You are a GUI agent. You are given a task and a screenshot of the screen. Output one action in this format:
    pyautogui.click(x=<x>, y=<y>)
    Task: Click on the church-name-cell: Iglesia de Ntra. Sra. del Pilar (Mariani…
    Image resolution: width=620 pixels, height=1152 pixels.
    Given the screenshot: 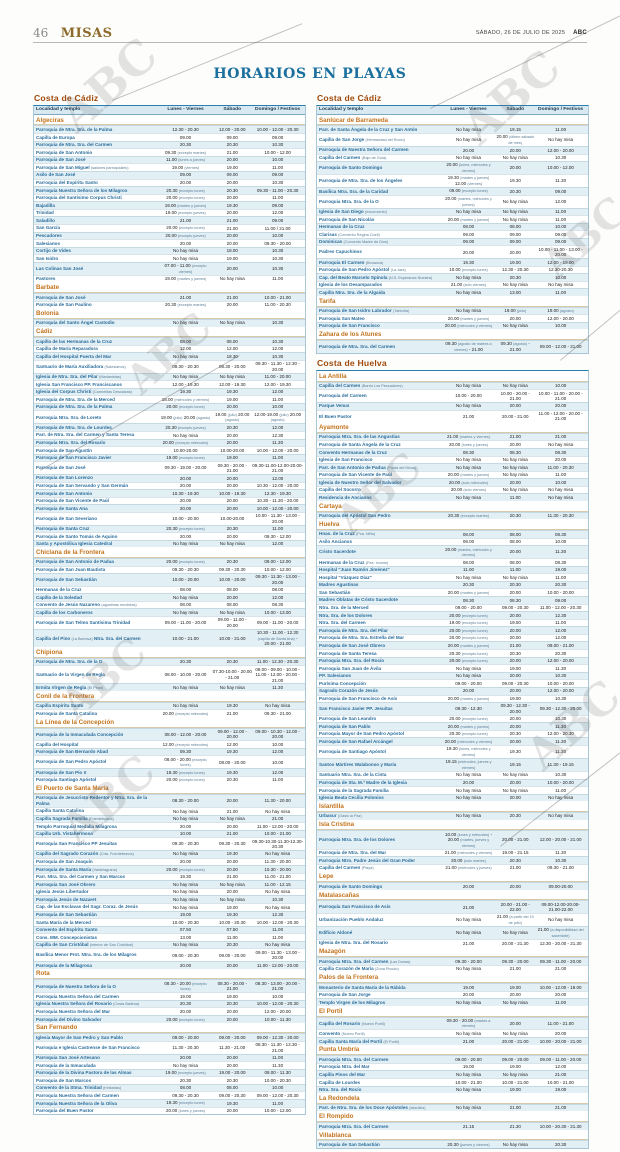 What is the action you would take?
    pyautogui.click(x=79, y=377)
    